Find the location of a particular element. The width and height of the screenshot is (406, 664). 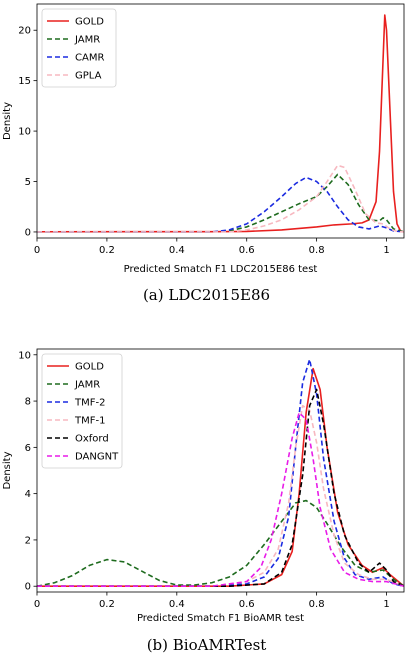

y-tick-label: 4 is located at coordinates (28, 494).